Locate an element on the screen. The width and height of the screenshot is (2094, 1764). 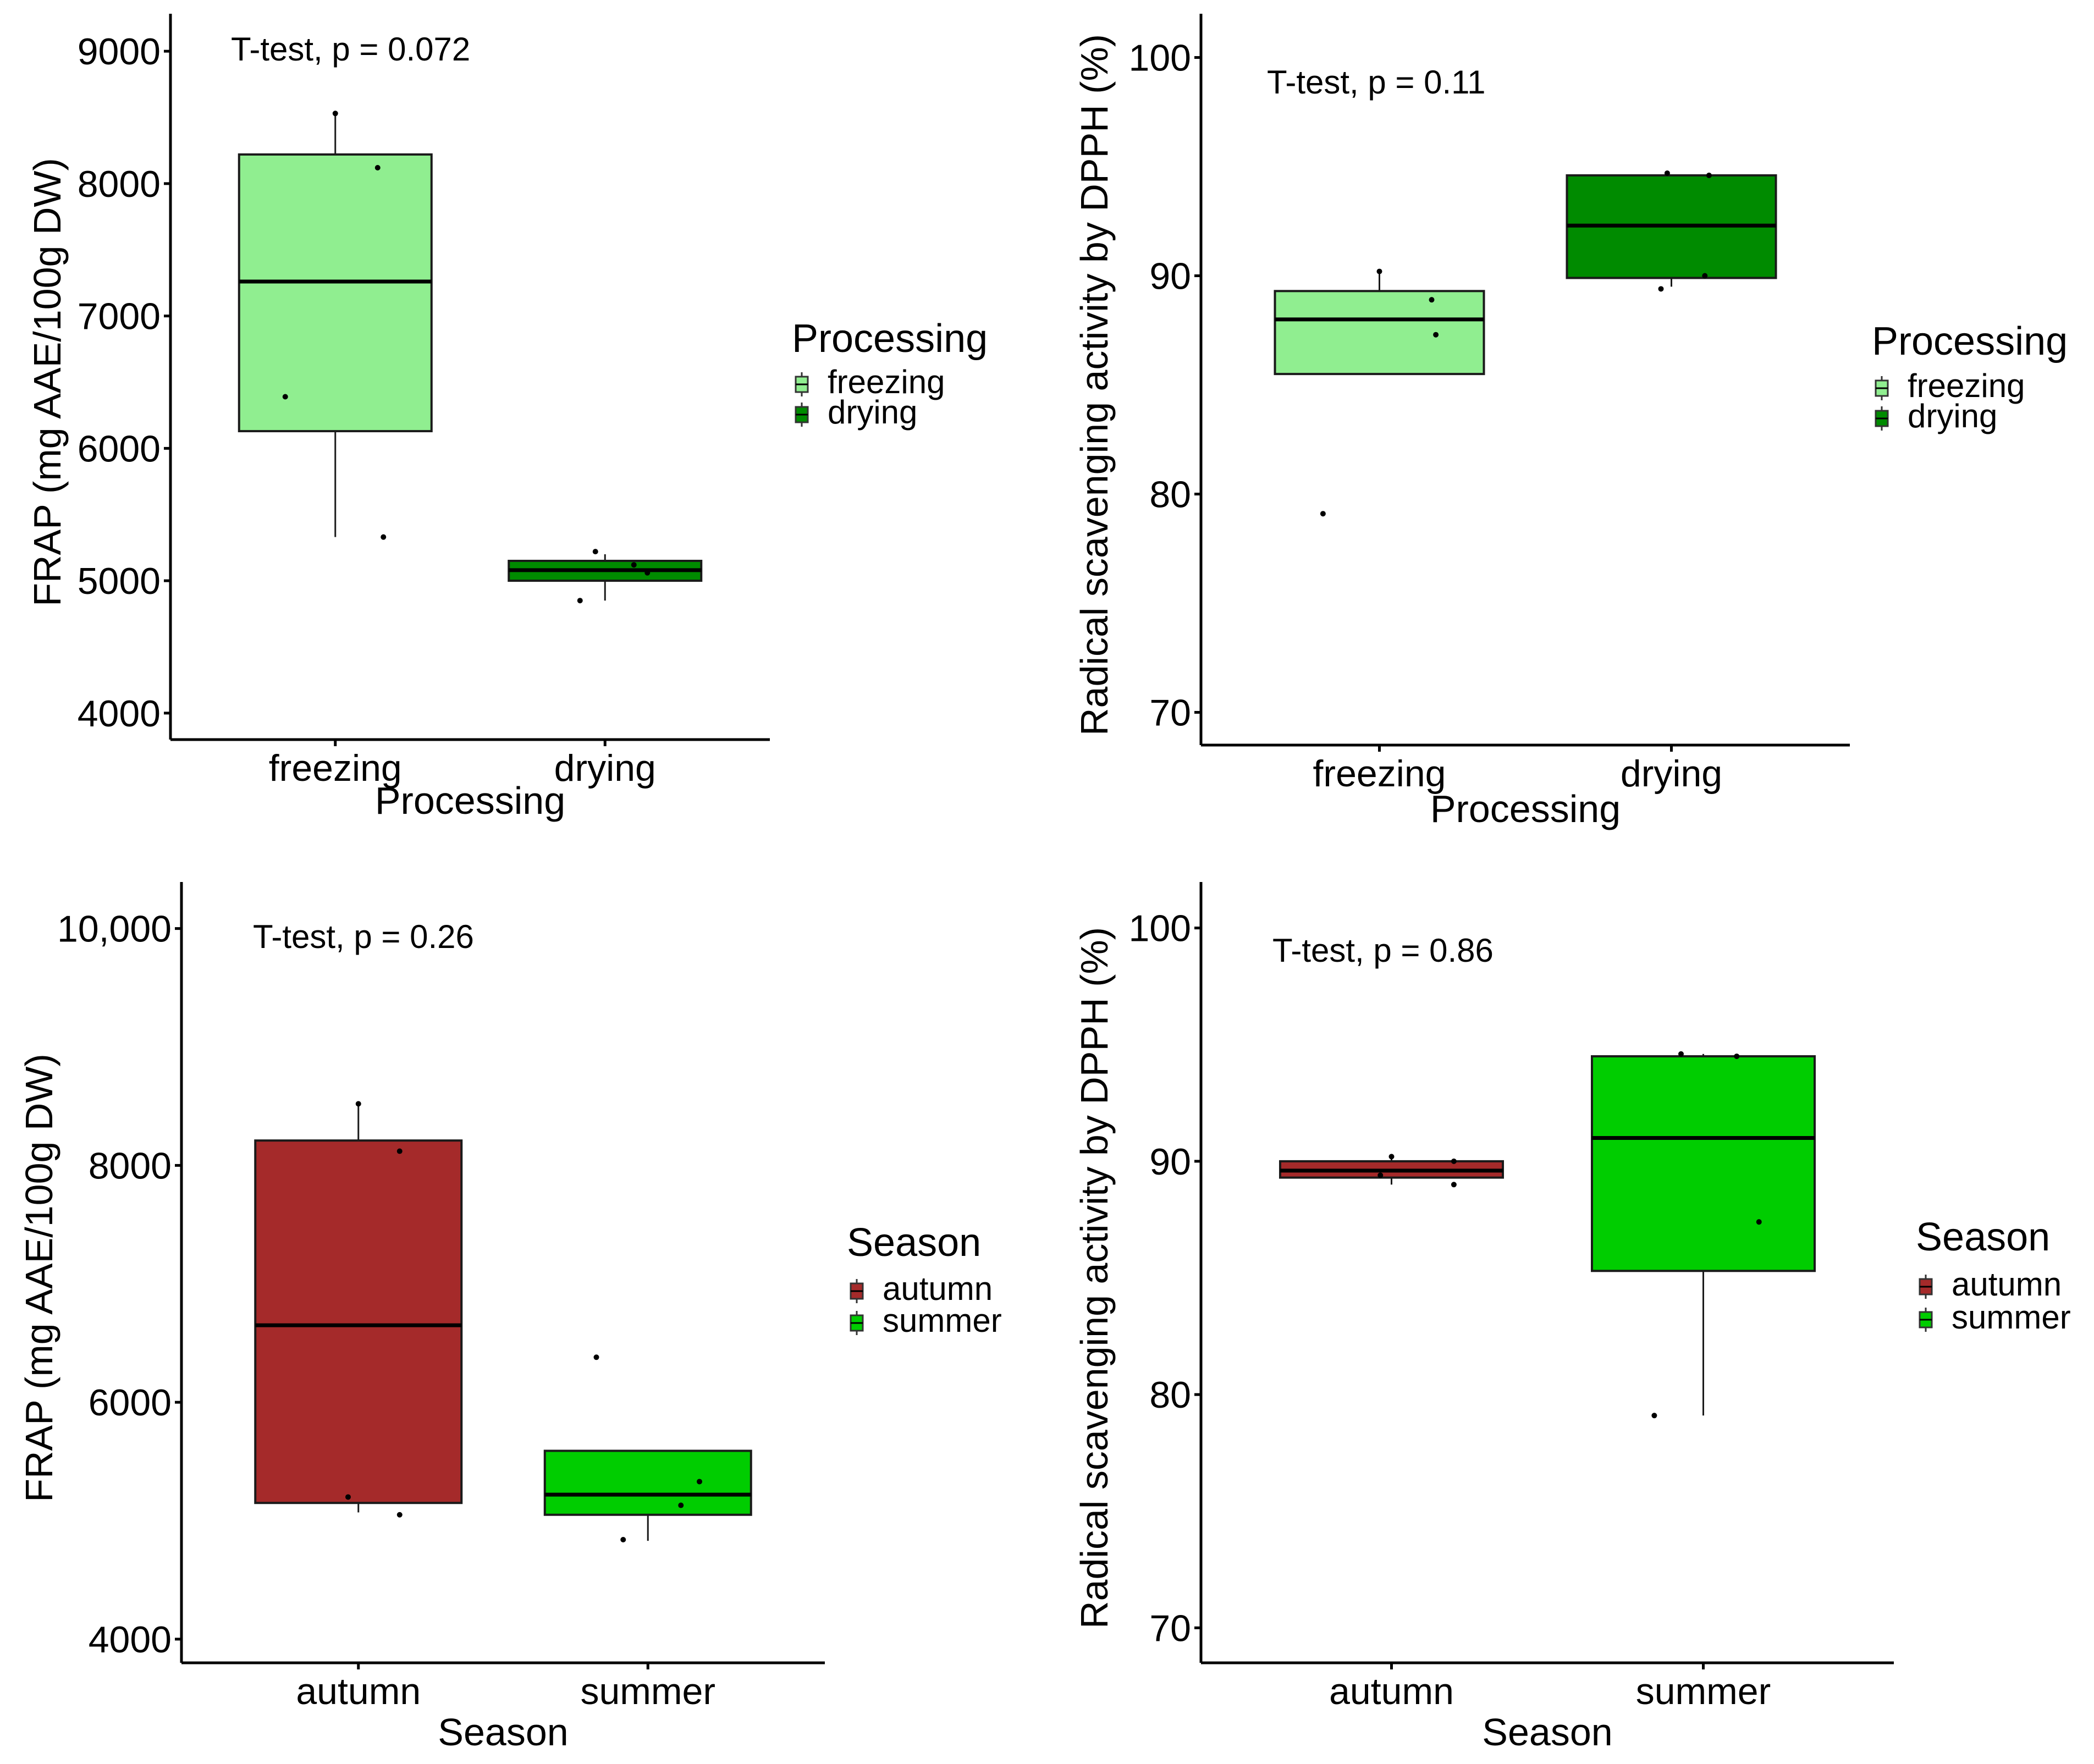
t-test-annotation: T-test, p = 0.26 is located at coordinates (364, 936).